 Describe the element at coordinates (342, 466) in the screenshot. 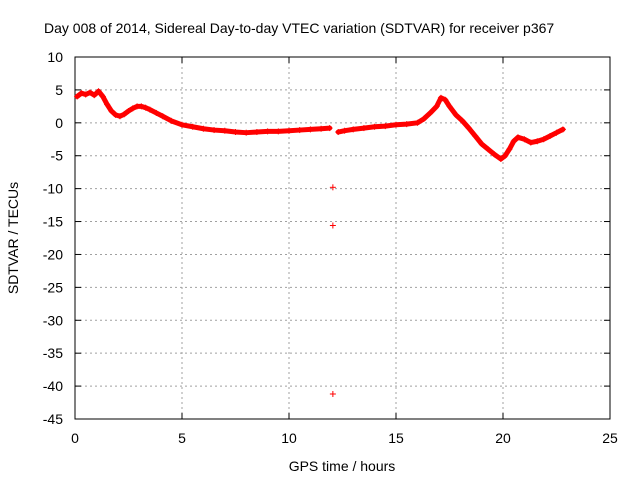

I see `x-axis-label: GPS time / hours` at that location.